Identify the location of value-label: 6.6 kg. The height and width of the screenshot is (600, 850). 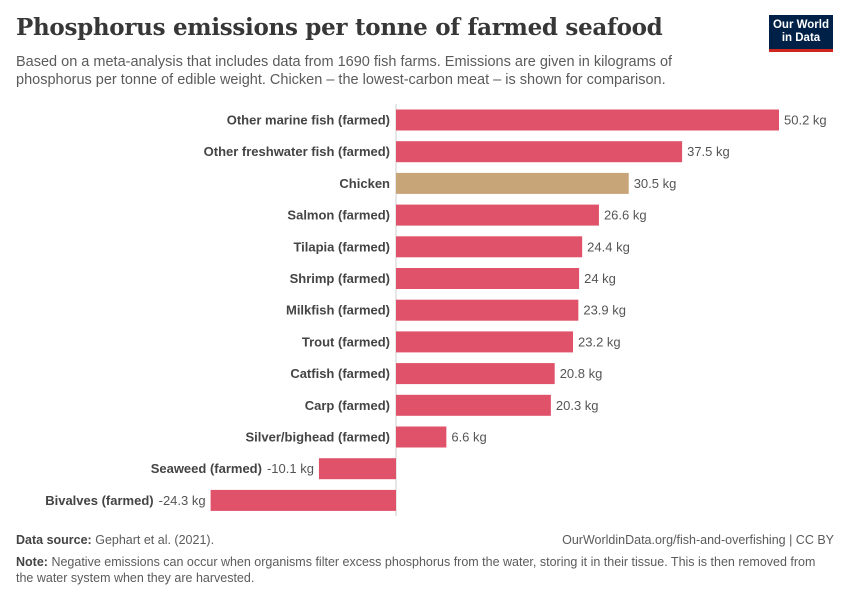
(468, 437).